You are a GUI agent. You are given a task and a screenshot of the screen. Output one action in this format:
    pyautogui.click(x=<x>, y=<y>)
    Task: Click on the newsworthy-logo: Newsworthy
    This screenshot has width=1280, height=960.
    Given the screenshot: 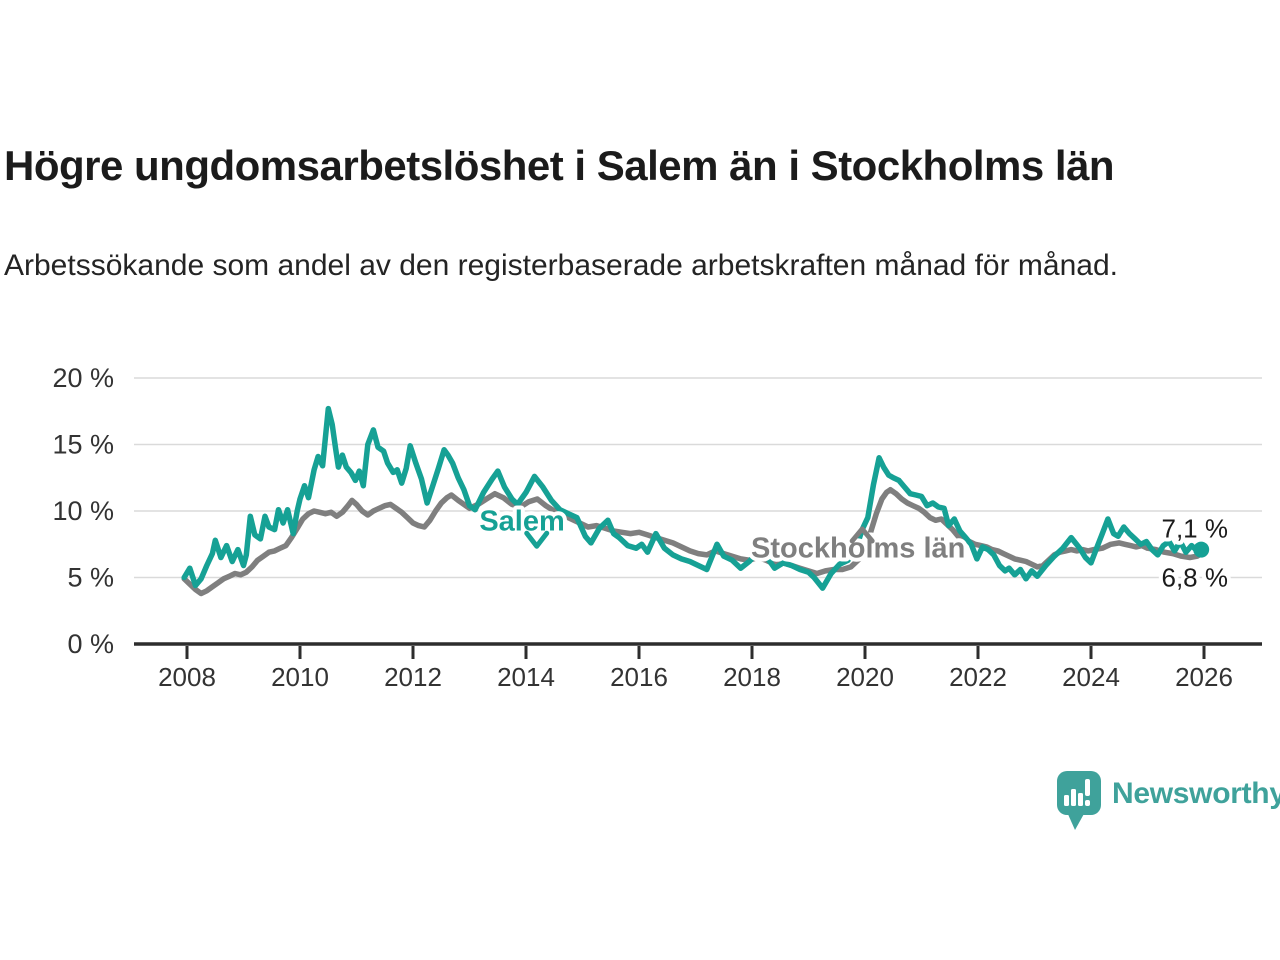 What is the action you would take?
    pyautogui.click(x=1168, y=801)
    